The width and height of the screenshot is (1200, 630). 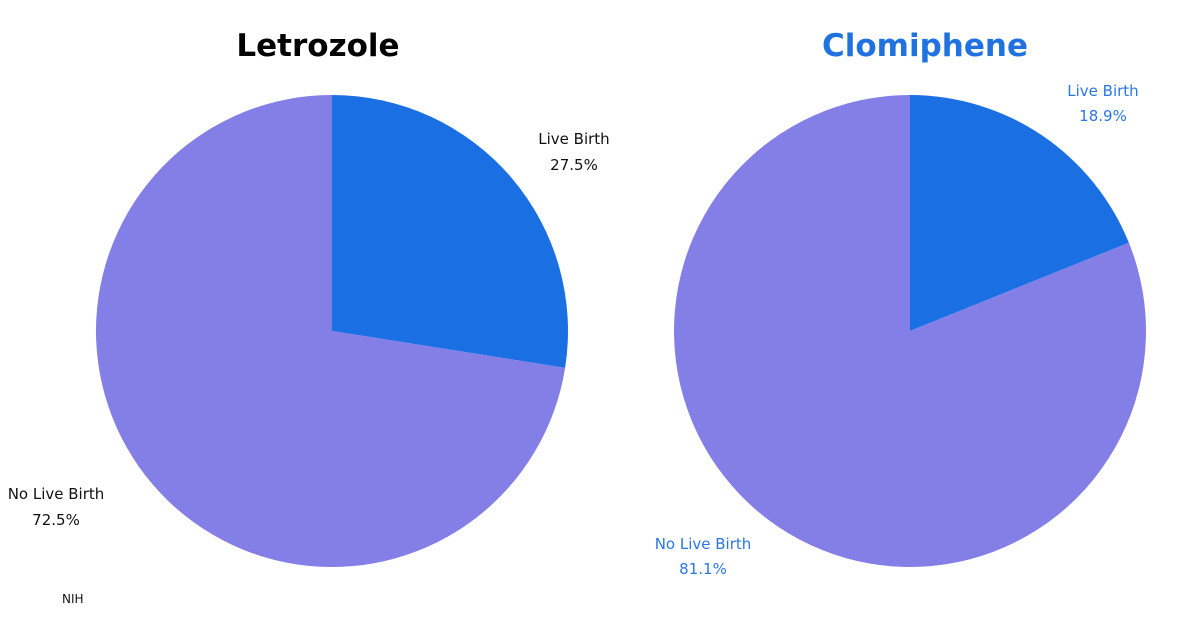 I want to click on clomiphene-slice-live-birth, so click(x=1019, y=213).